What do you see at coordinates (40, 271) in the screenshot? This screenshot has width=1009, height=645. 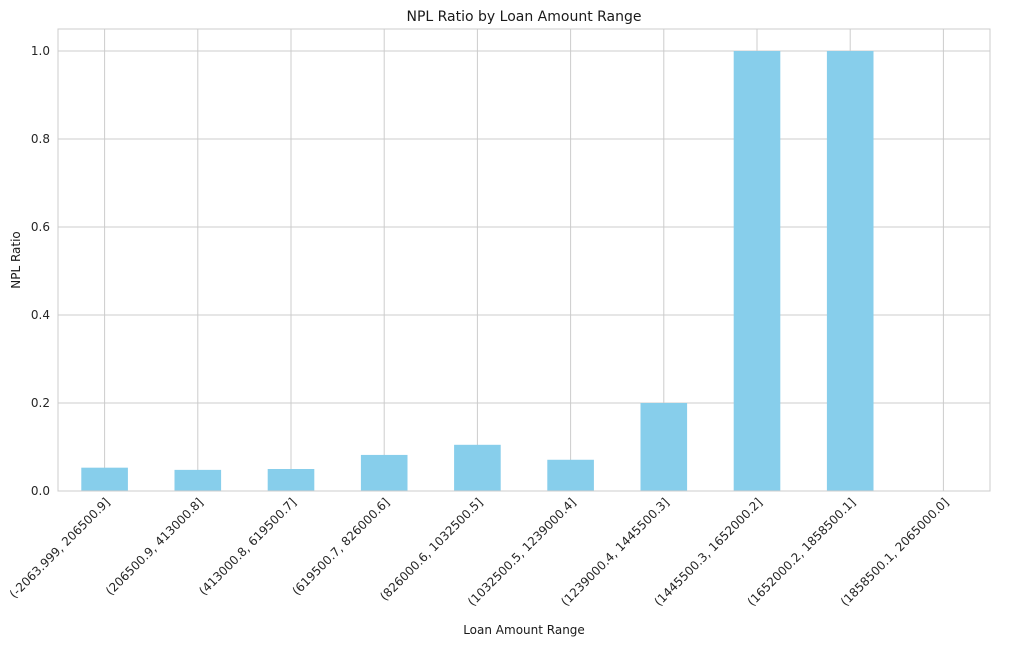 I see `y-tick-labels: 0.0 0.2 0.4 0.6 0.8 1.0` at bounding box center [40, 271].